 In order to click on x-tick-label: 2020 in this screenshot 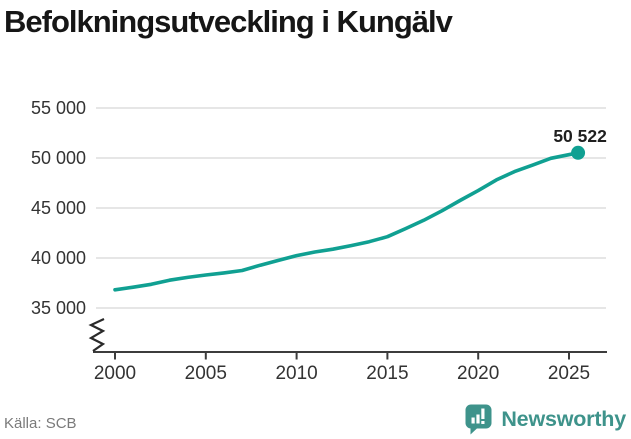, I will do `click(478, 373)`.